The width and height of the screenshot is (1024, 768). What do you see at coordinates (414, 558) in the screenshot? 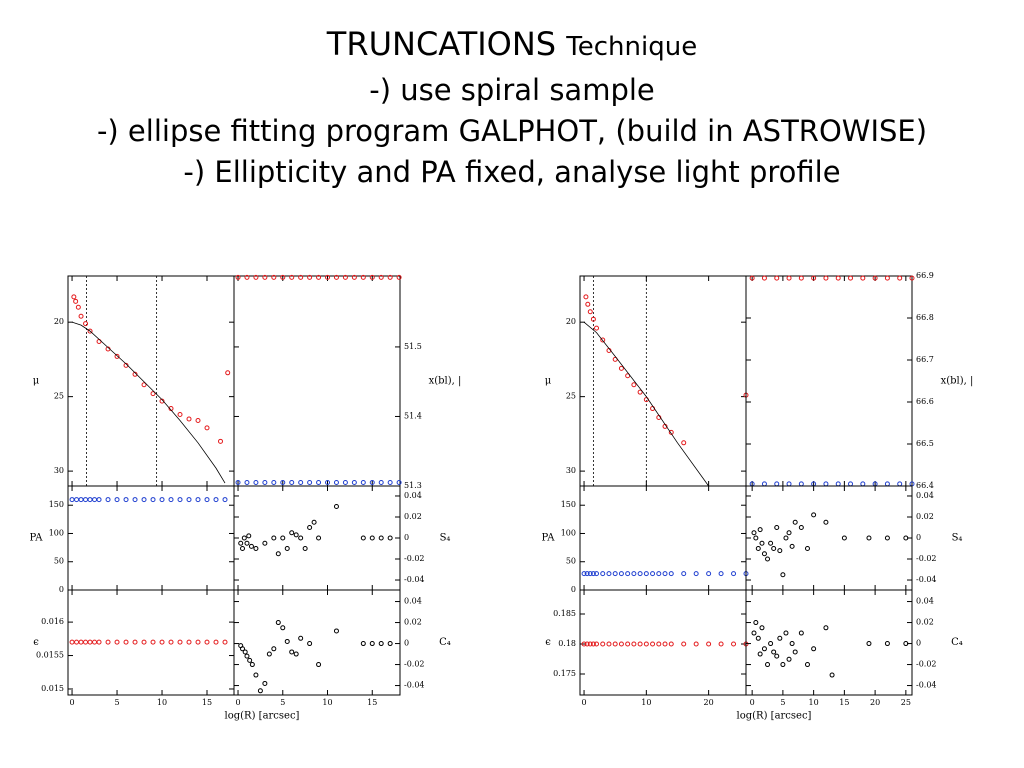
I see `y-tick-label: -0.02` at bounding box center [414, 558].